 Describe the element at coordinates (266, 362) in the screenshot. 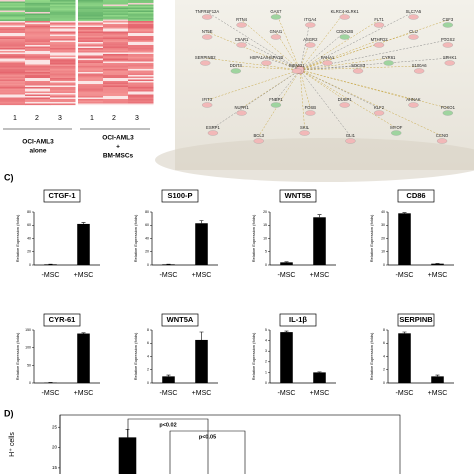

I see `y-tick-label: 2` at that location.